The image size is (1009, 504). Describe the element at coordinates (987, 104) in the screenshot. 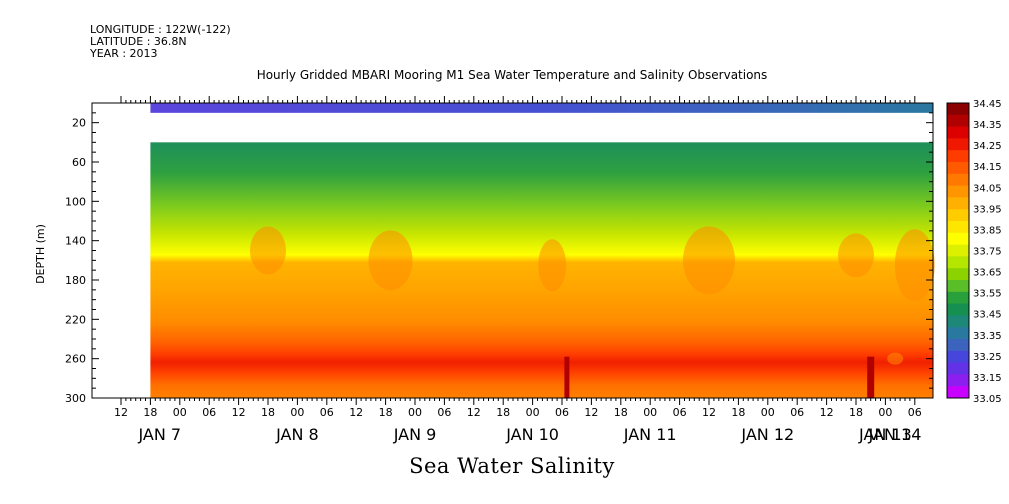

I see `colorbar-level-label: 34.45` at that location.